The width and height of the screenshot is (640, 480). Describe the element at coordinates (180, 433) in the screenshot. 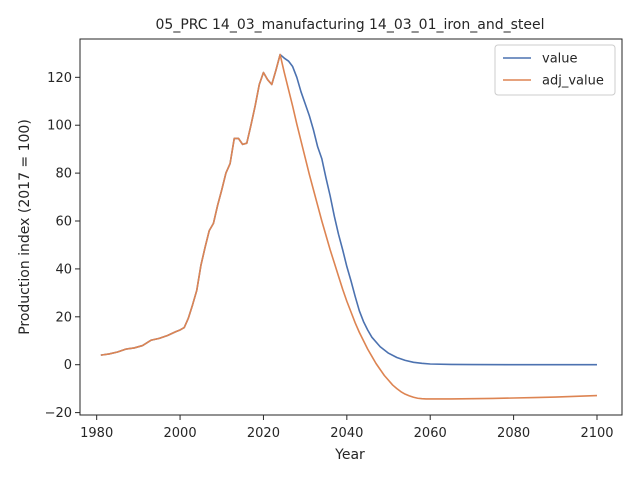

I see `x-tick-label: 2000` at that location.